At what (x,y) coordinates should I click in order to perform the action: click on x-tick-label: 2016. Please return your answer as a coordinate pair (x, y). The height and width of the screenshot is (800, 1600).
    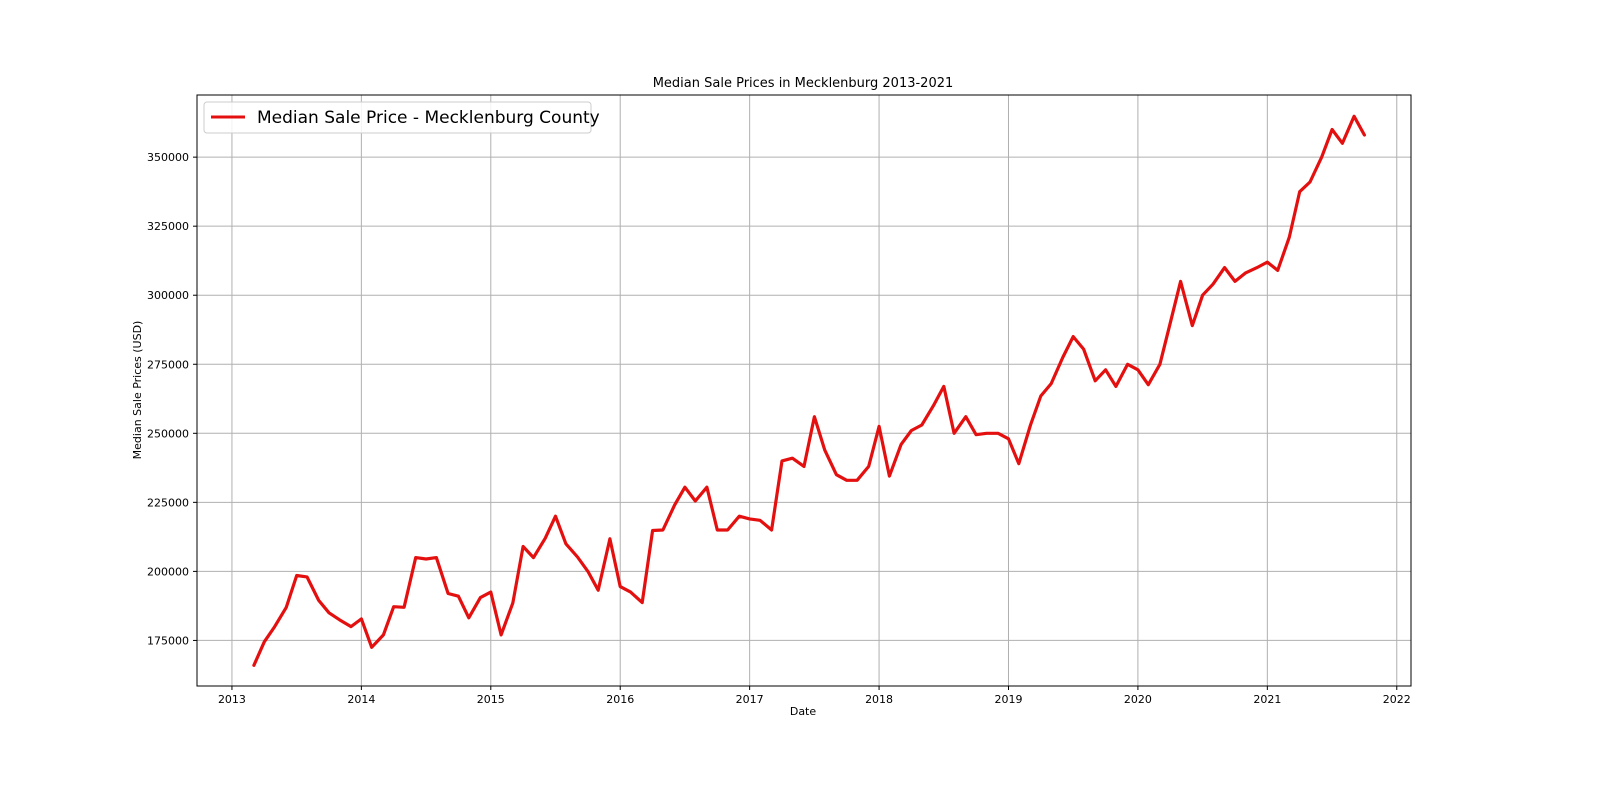
    Looking at the image, I should click on (620, 699).